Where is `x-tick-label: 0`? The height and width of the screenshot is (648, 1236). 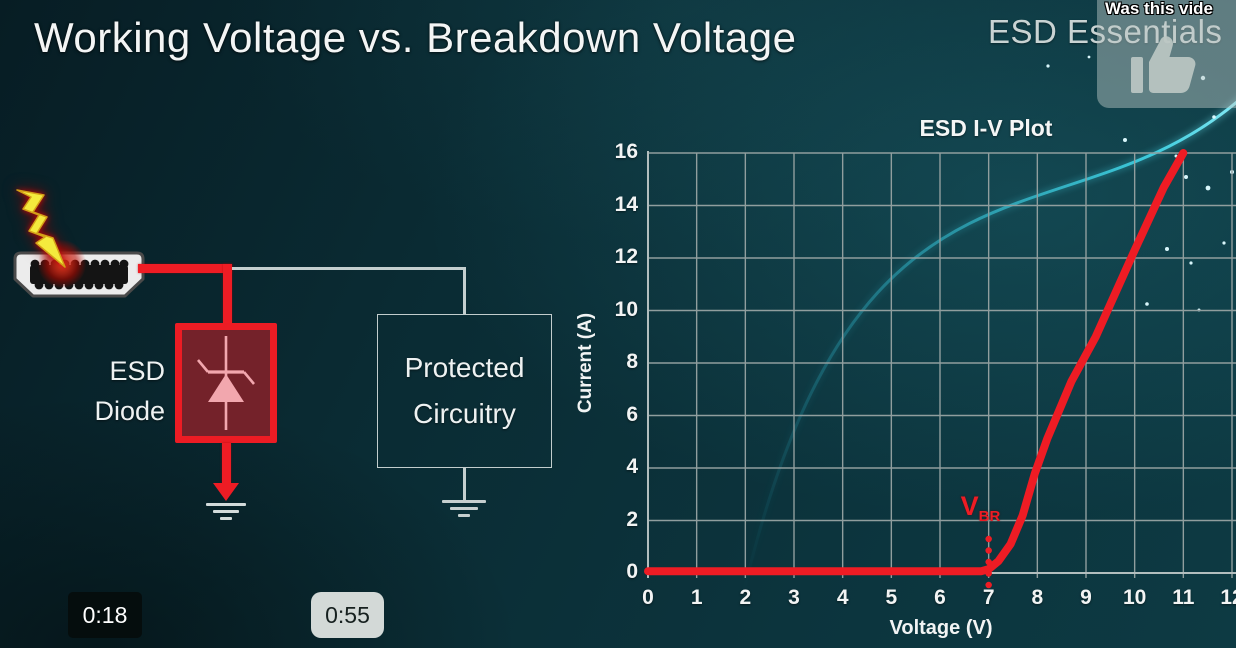 x-tick-label: 0 is located at coordinates (648, 597).